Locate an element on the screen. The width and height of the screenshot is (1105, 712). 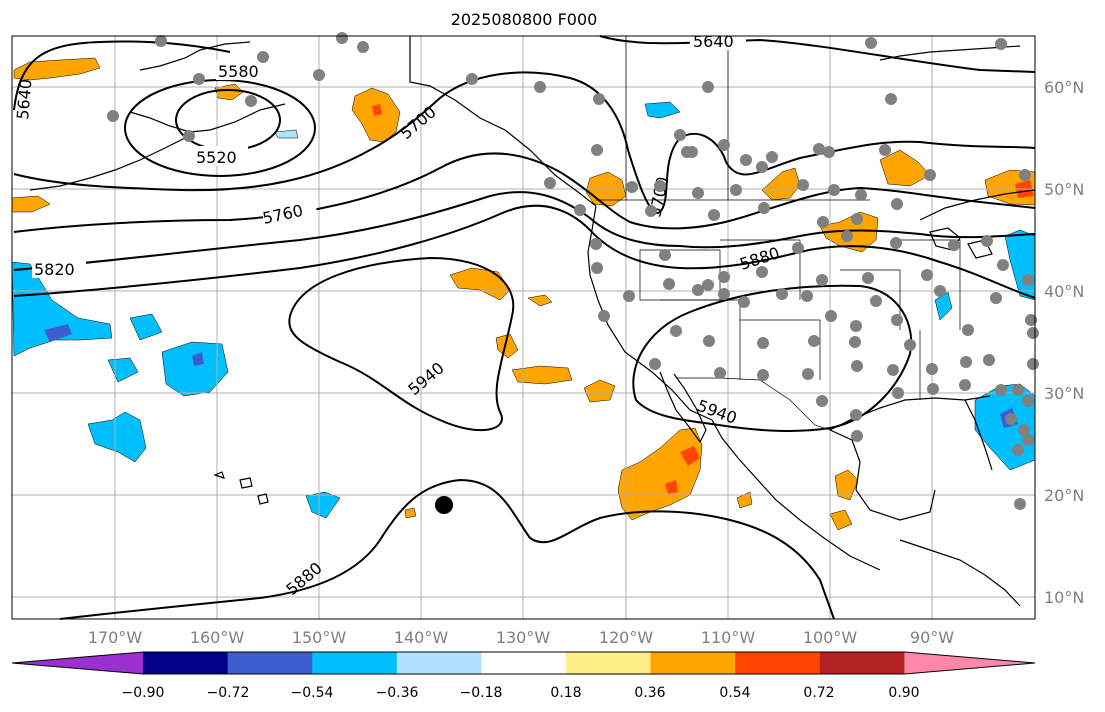
contour-5940-closed is located at coordinates (401, 344).